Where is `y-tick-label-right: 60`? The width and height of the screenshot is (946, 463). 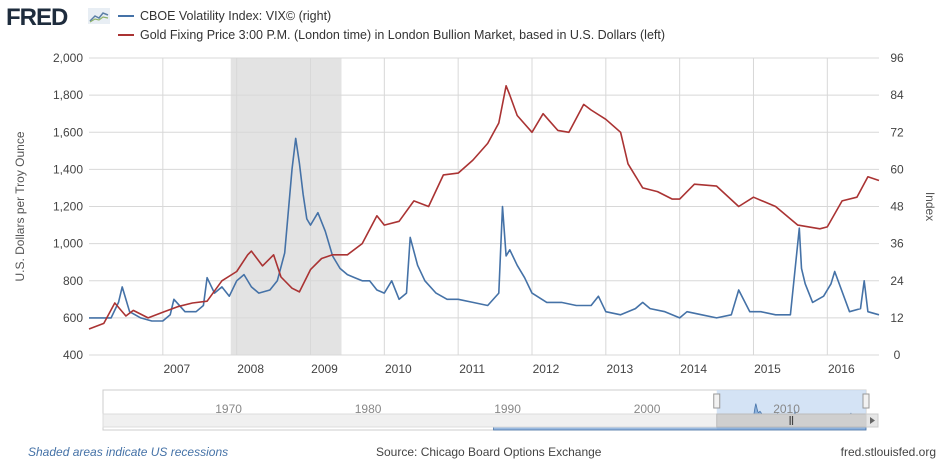 y-tick-label-right: 60 is located at coordinates (897, 169).